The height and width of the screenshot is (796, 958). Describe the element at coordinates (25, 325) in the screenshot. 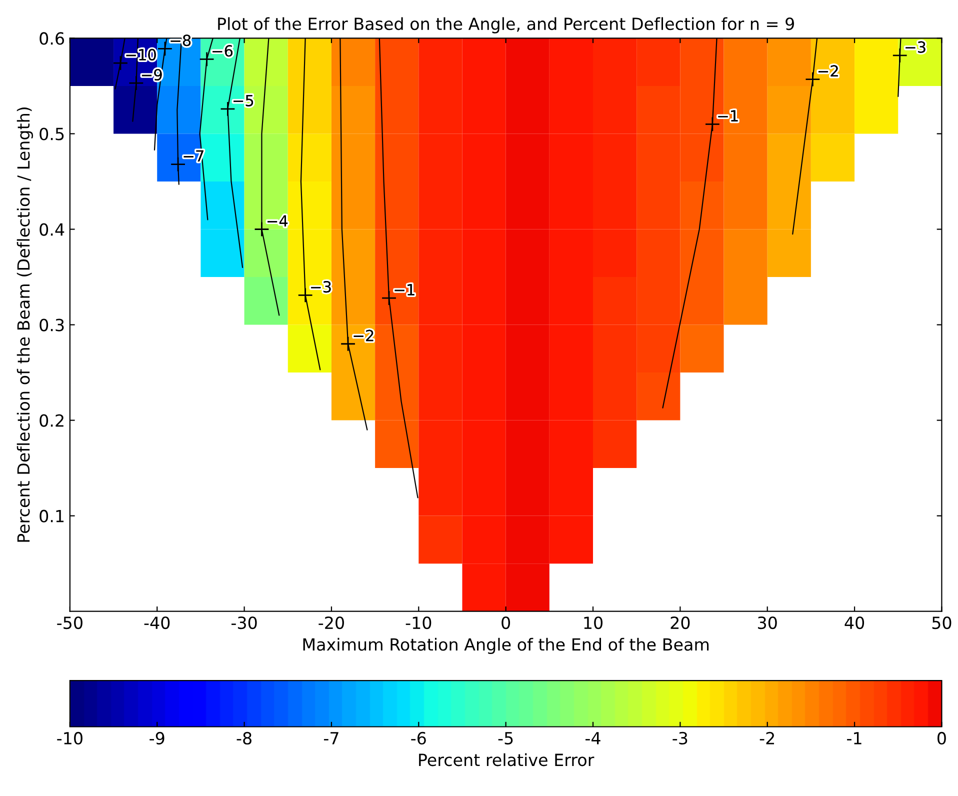

I see `y-axis-title: Percent Deflection of the Beam (Deflection / Length)` at that location.